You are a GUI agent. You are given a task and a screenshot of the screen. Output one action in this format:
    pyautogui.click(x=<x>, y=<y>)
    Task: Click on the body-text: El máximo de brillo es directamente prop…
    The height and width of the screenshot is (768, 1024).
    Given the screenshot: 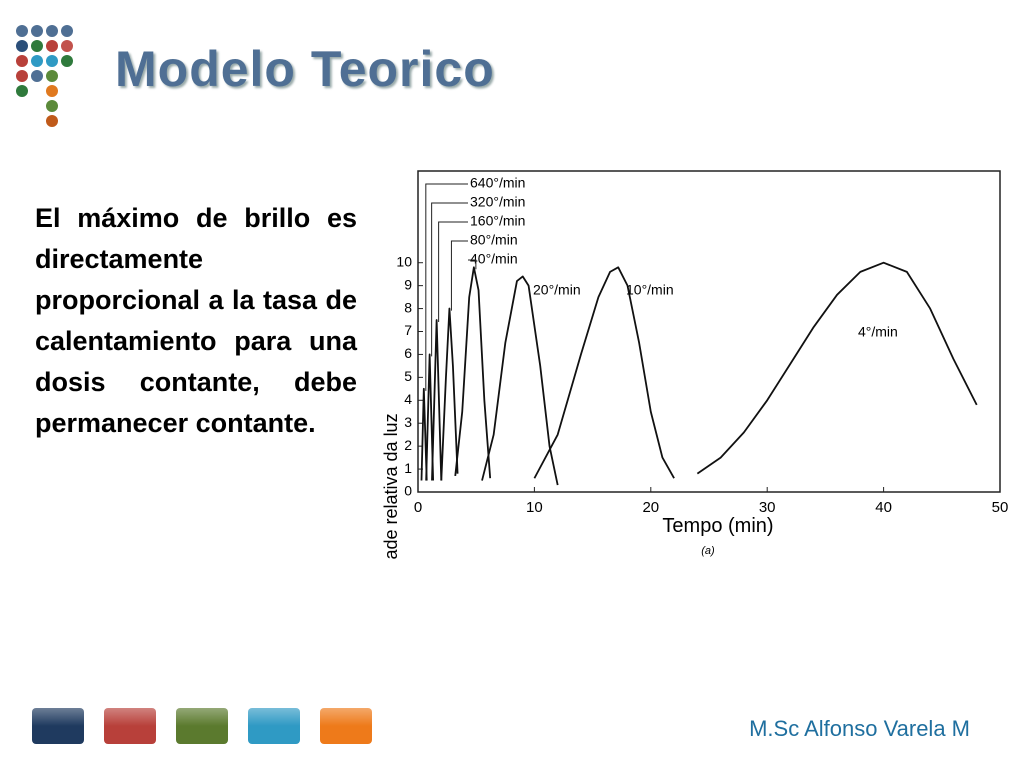 What is the action you would take?
    pyautogui.click(x=196, y=320)
    